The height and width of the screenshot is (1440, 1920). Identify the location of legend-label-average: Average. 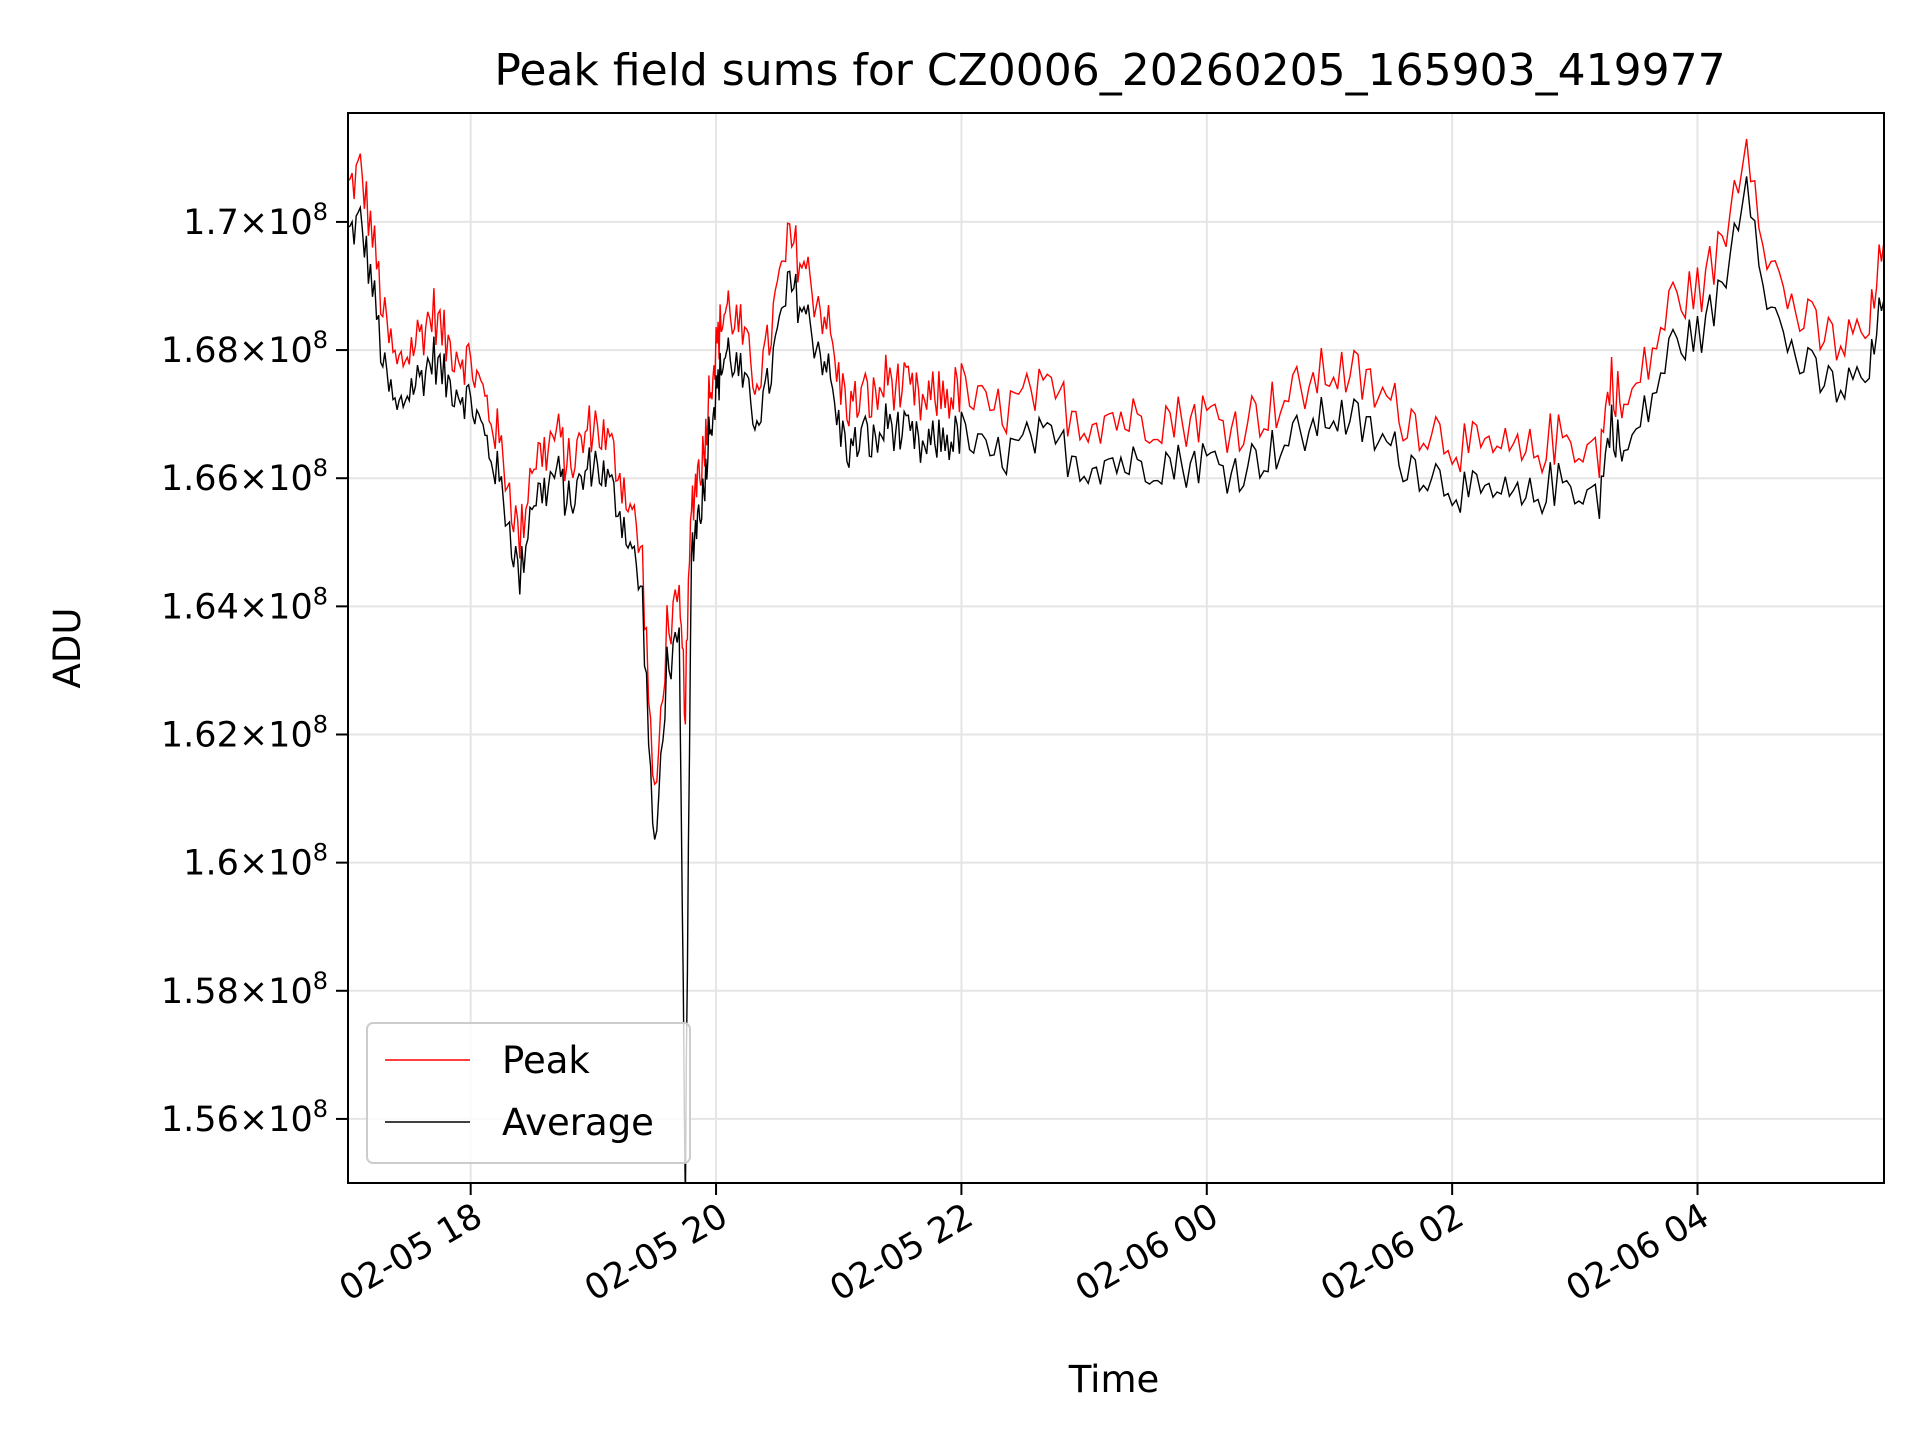
(578, 1122).